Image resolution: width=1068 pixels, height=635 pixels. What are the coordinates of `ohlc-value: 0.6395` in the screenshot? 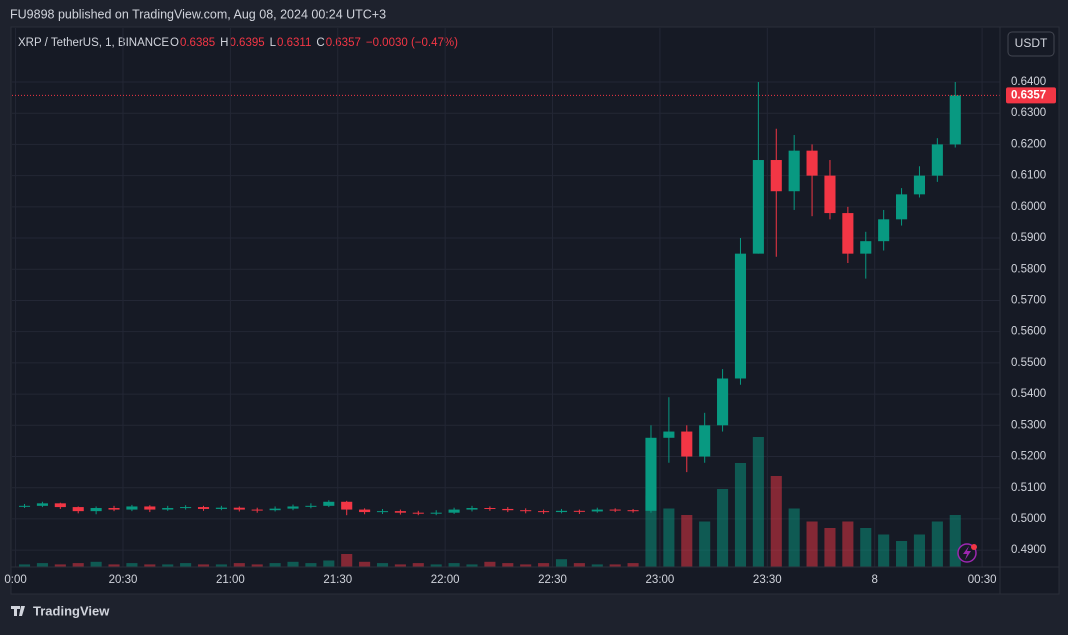 It's located at (246, 43).